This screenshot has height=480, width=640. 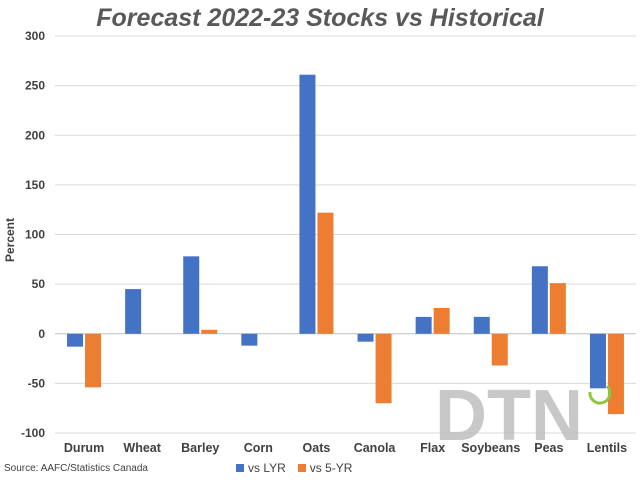 What do you see at coordinates (240, 468) in the screenshot?
I see `legend-swatch-lyr` at bounding box center [240, 468].